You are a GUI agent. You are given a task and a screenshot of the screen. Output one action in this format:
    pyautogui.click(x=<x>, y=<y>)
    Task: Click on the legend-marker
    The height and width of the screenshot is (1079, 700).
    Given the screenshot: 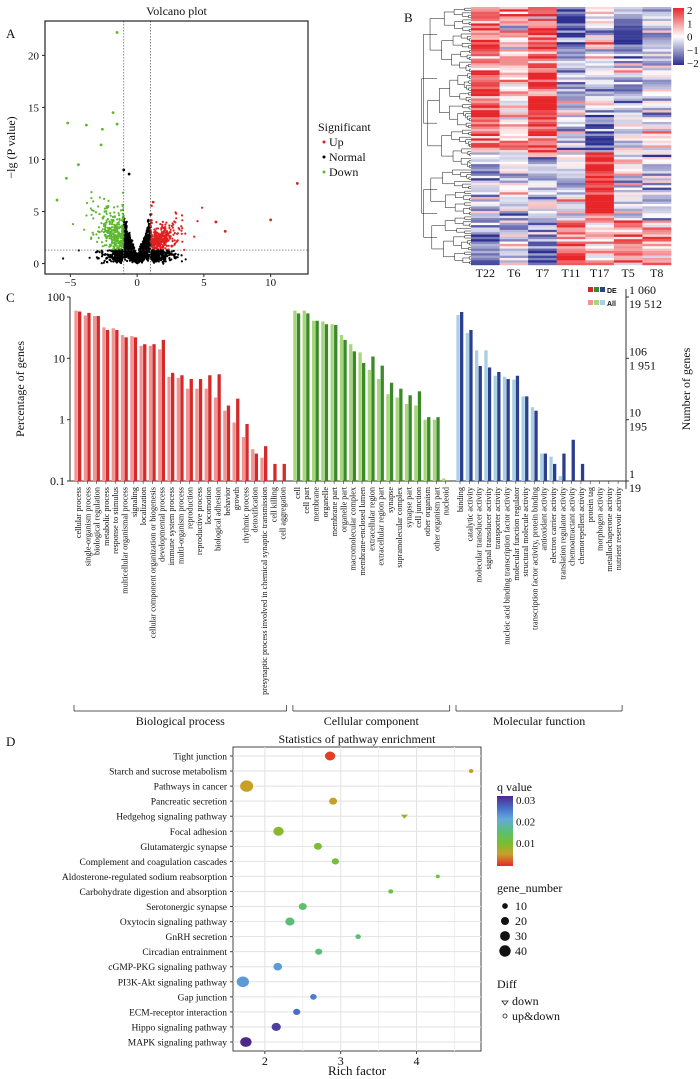 What is the action you would take?
    pyautogui.click(x=324, y=142)
    